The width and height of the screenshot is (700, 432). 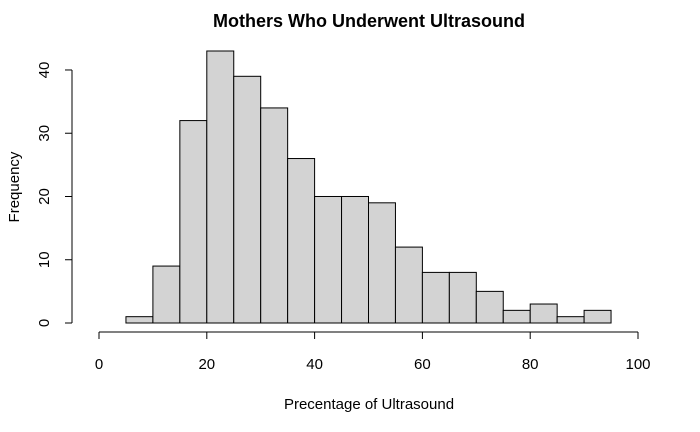 I want to click on y-axis: 0 10 20 30 40, so click(x=54, y=194).